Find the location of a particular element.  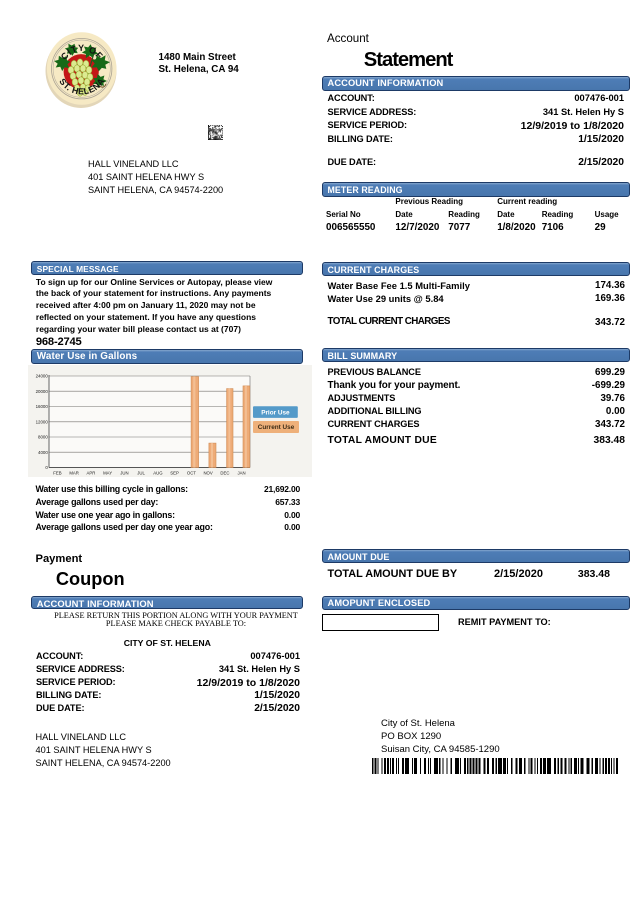

svg-text: 8000 is located at coordinates (43, 437).